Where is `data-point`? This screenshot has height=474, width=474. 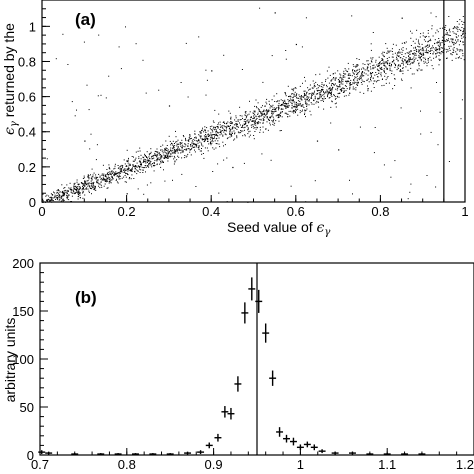
data-point is located at coordinates (201, 452).